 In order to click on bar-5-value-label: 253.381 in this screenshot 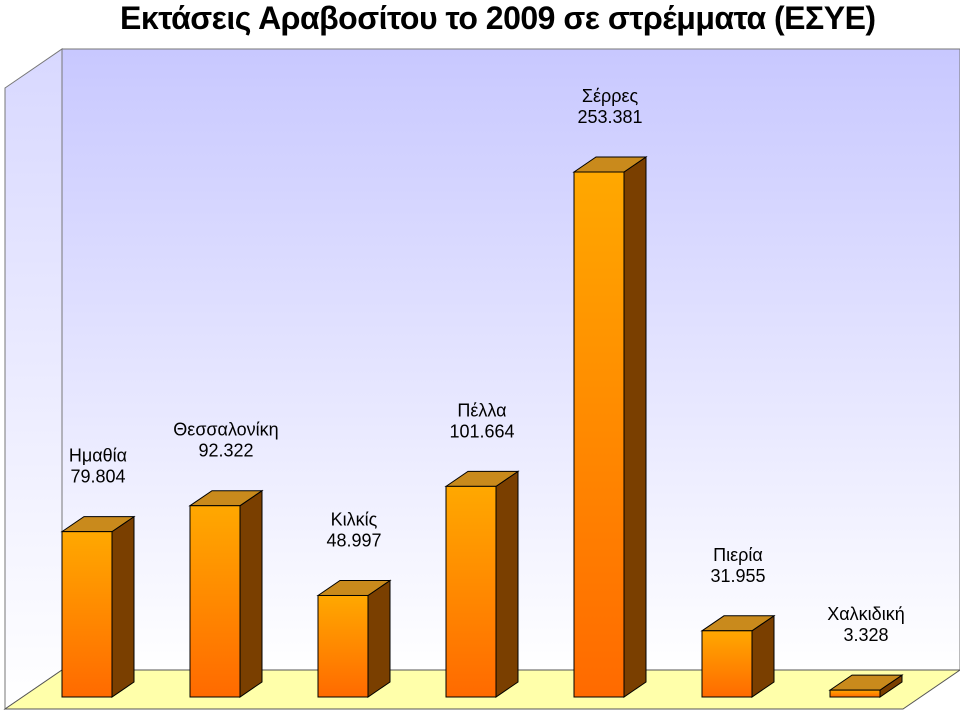, I will do `click(609, 117)`.